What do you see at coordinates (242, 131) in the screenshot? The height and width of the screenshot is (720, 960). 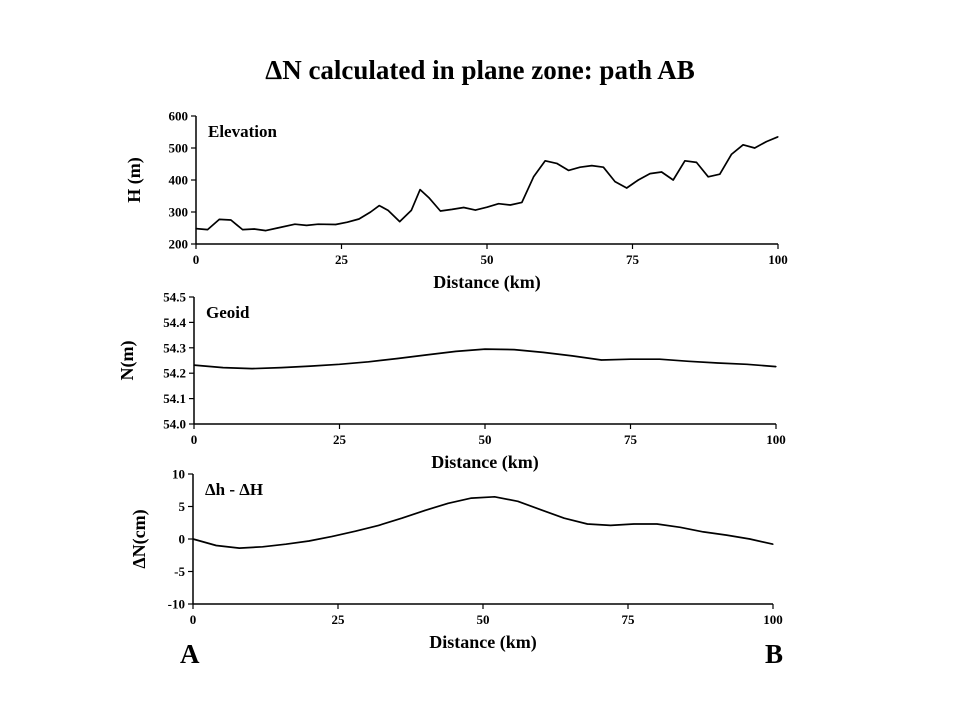 I see `panel-label: Elevation` at bounding box center [242, 131].